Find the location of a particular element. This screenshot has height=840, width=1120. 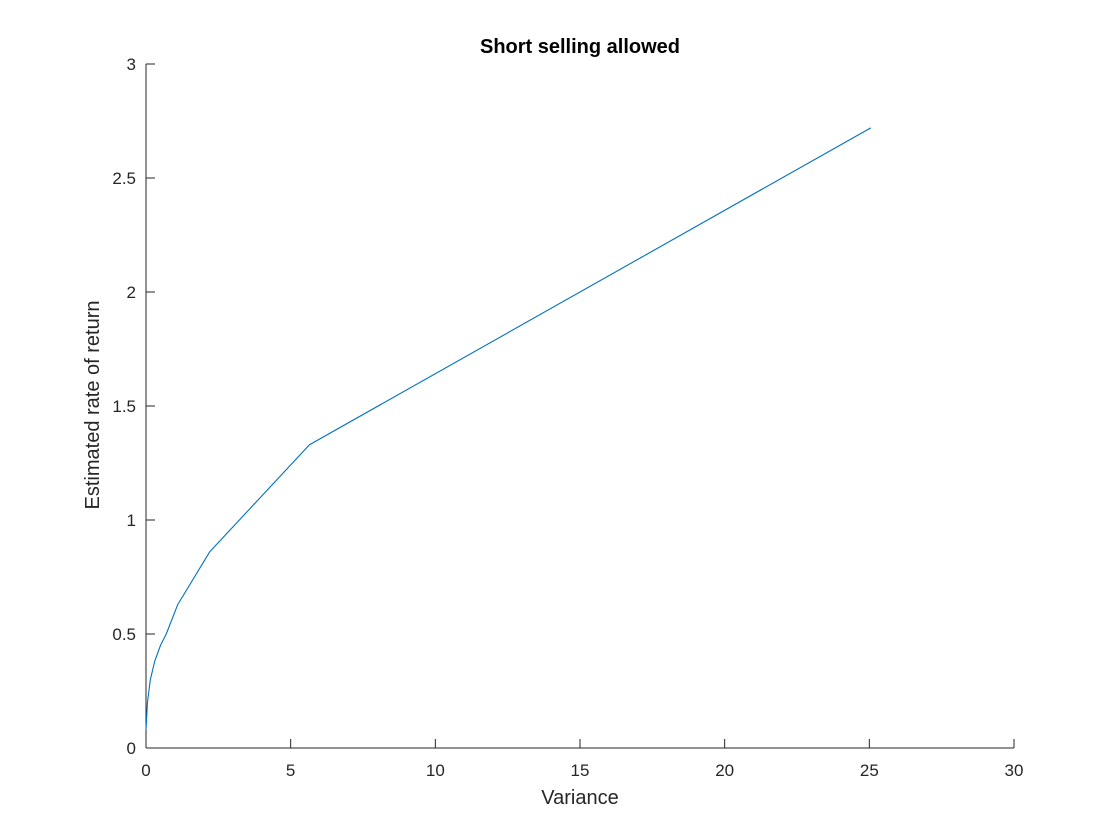

x-axis-label: Variance is located at coordinates (579, 798).